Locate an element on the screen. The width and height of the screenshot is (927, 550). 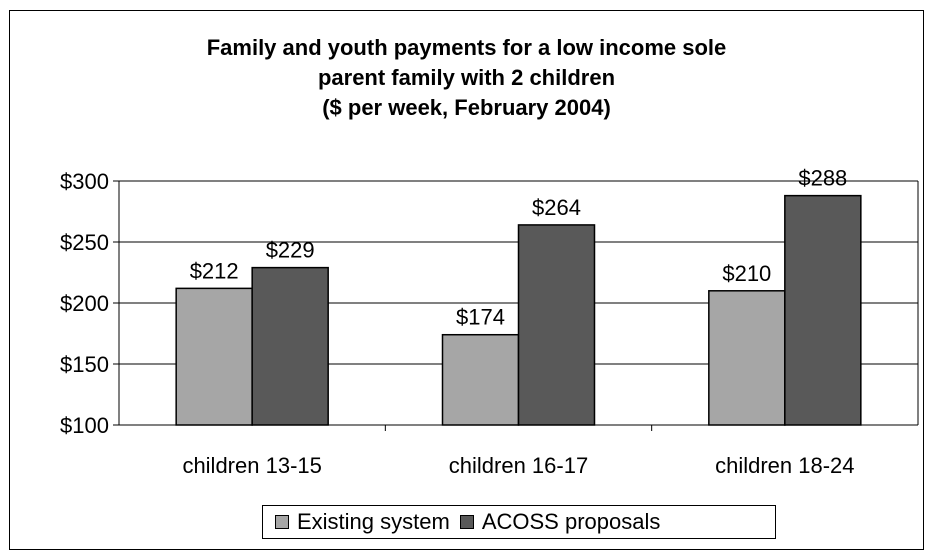
y-tick-label: $250 is located at coordinates (84, 242).